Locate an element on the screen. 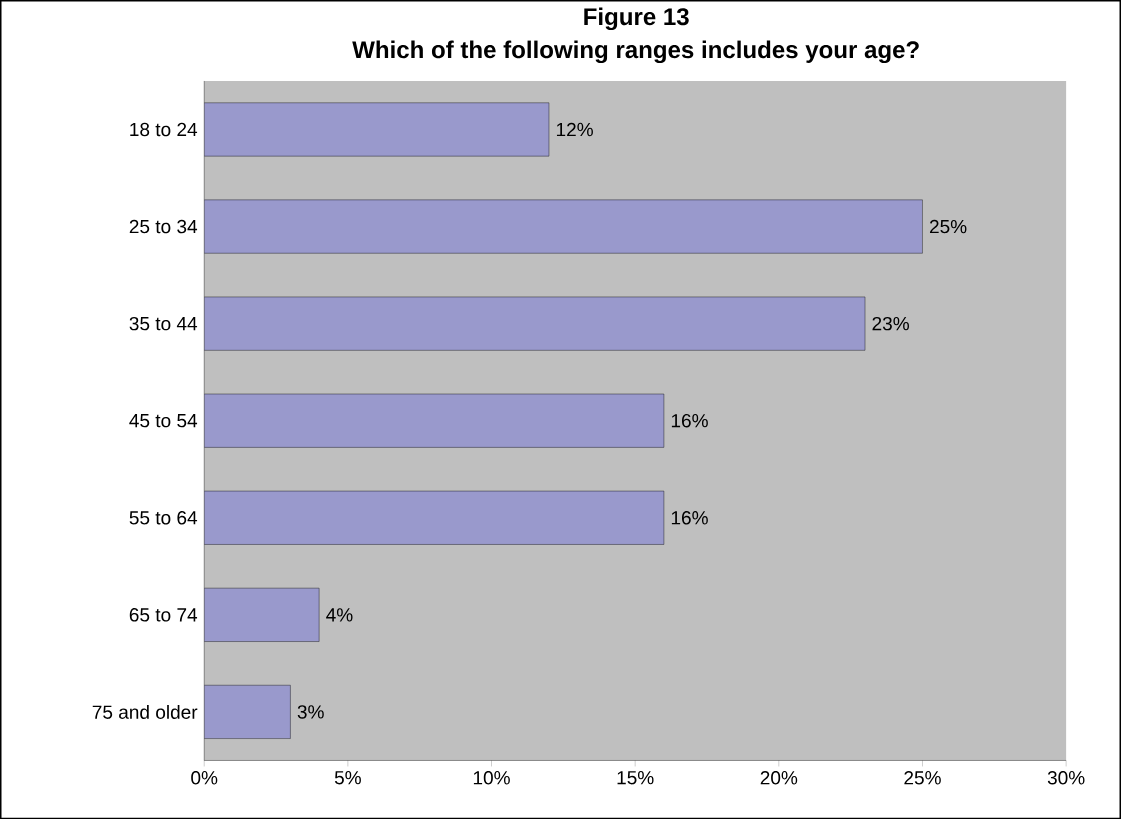  x-tick-label: 15% is located at coordinates (635, 777).